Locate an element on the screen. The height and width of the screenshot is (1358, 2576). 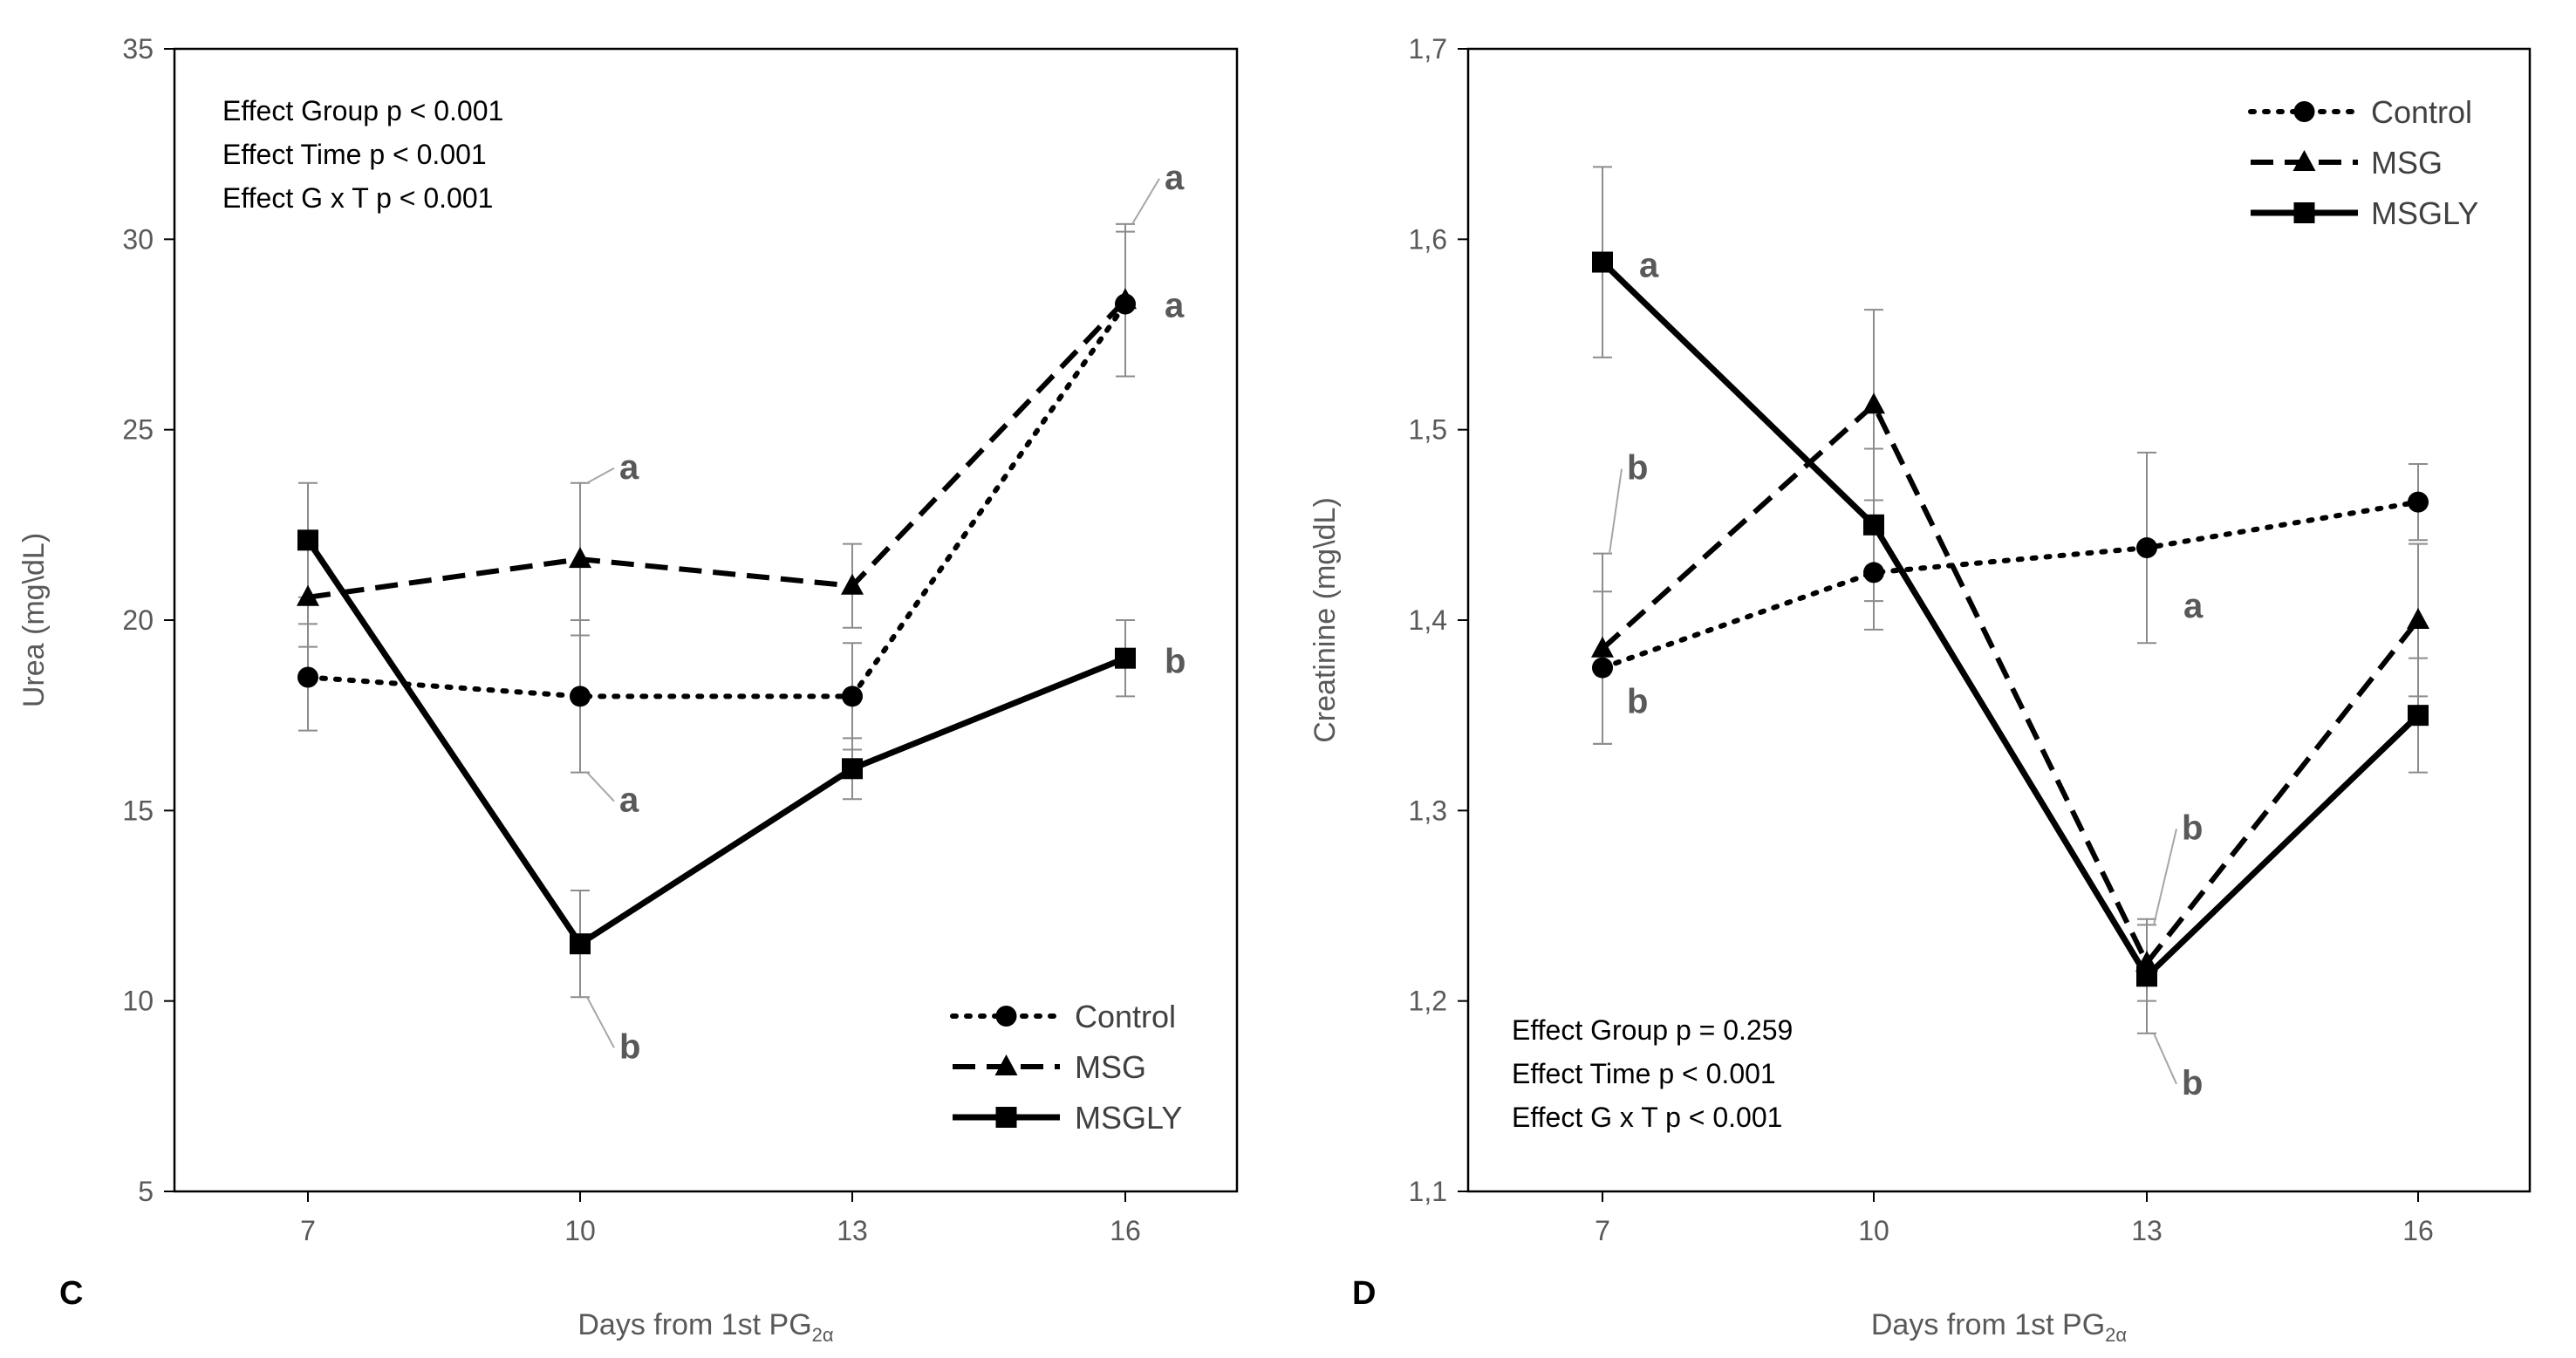
y-tick-label: 1,3 is located at coordinates (1428, 810).